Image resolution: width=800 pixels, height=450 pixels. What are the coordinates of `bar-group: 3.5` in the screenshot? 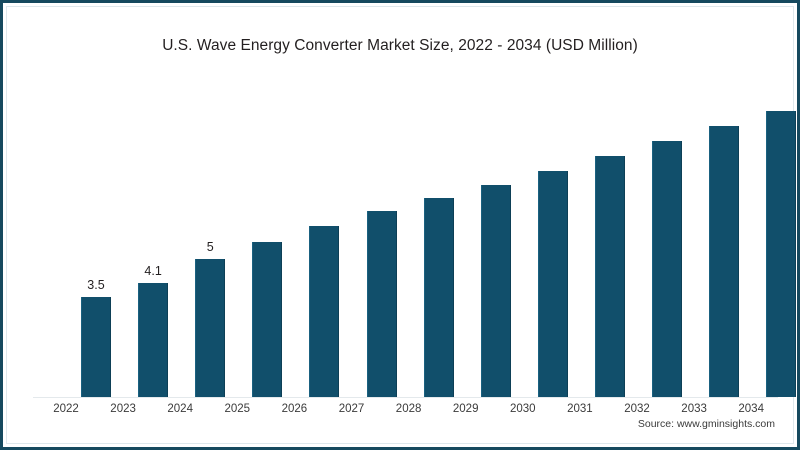 It's located at (96, 336).